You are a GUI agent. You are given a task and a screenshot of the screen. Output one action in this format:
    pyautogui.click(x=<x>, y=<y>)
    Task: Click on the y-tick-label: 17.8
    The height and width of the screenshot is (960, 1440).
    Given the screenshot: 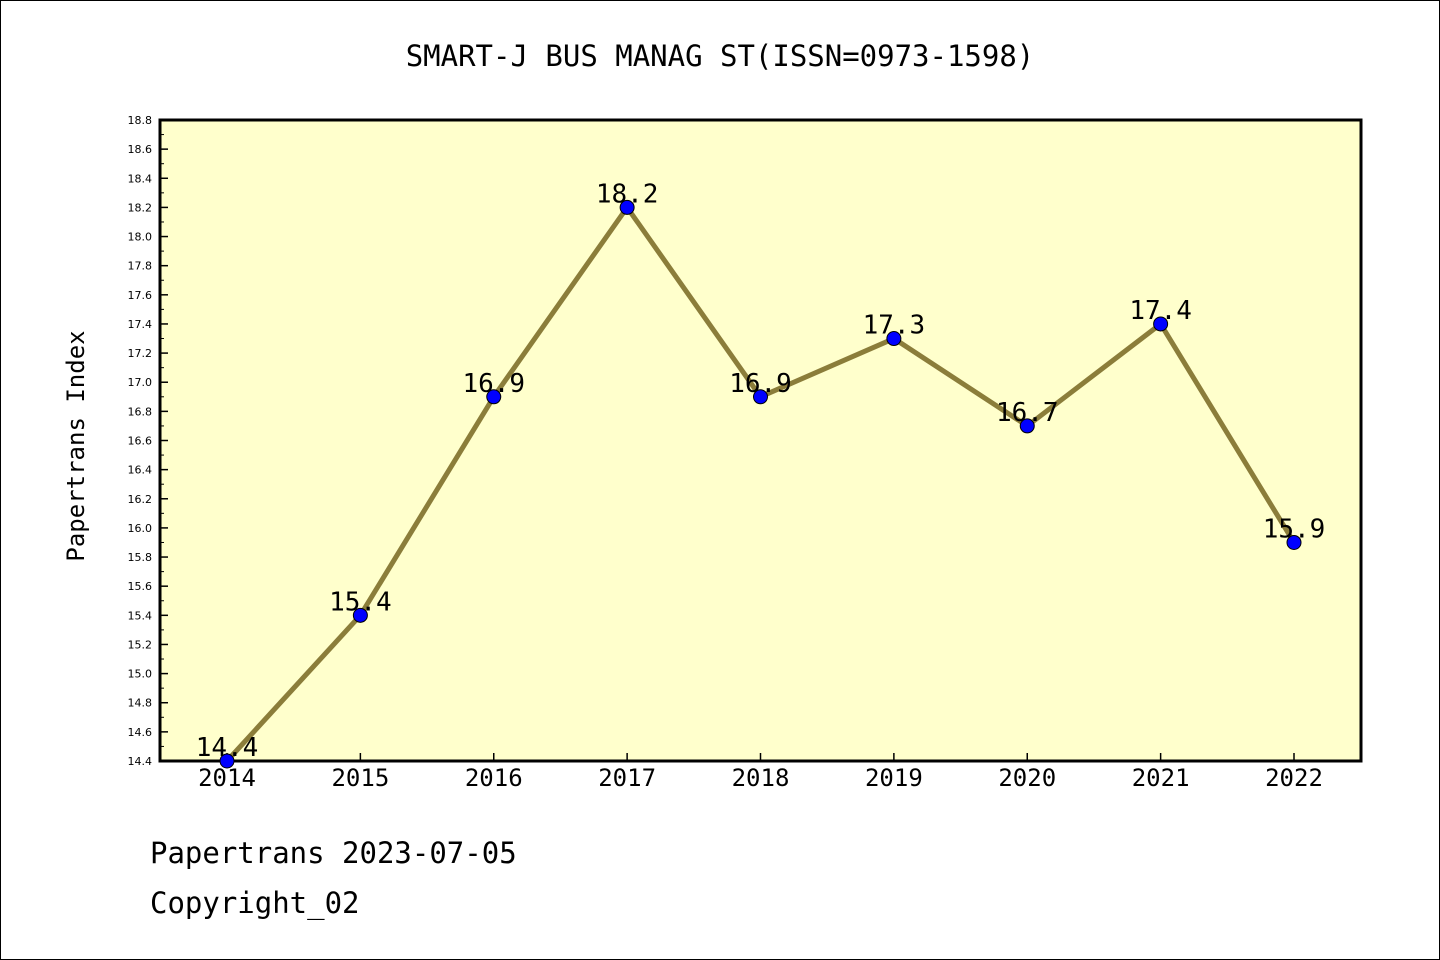 What is the action you would take?
    pyautogui.click(x=140, y=266)
    